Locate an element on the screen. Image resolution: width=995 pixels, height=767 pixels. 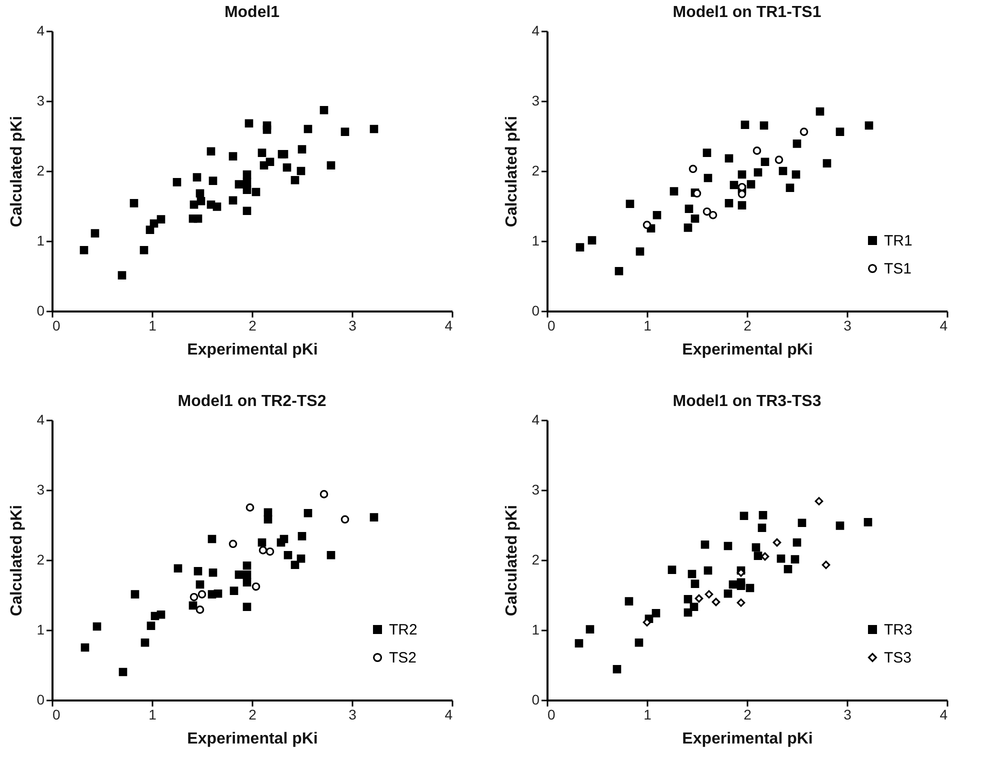
chart-title: Model1 is located at coordinates (252, 12).